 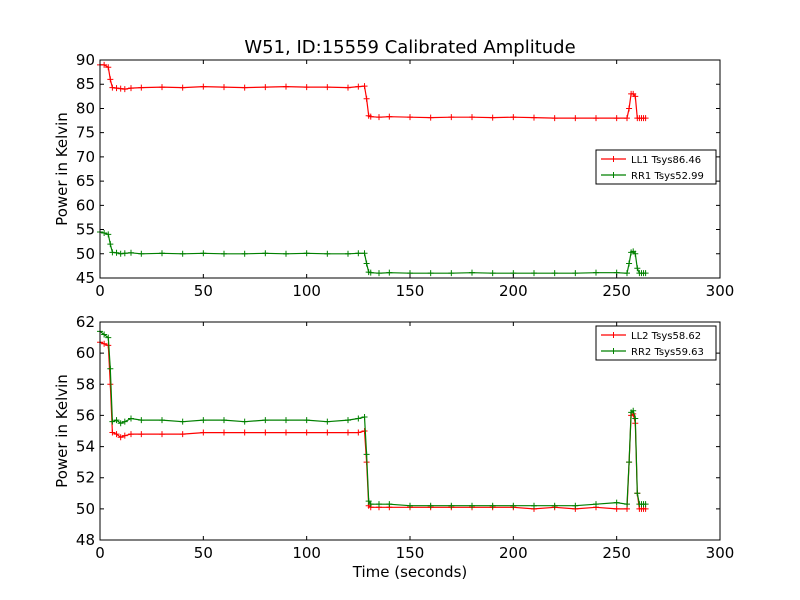 What do you see at coordinates (667, 352) in the screenshot?
I see `legend-label: RR2 Tsys59.63` at bounding box center [667, 352].